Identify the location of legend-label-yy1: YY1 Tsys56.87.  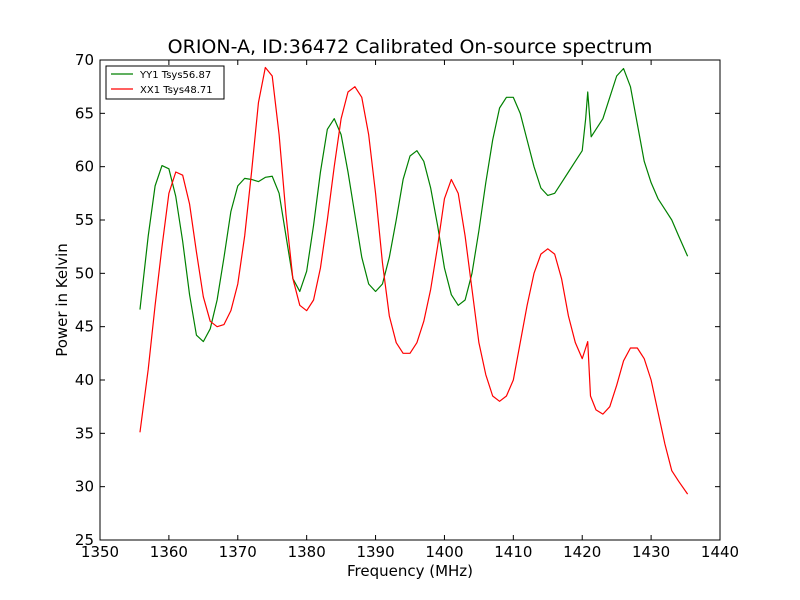
(175, 75).